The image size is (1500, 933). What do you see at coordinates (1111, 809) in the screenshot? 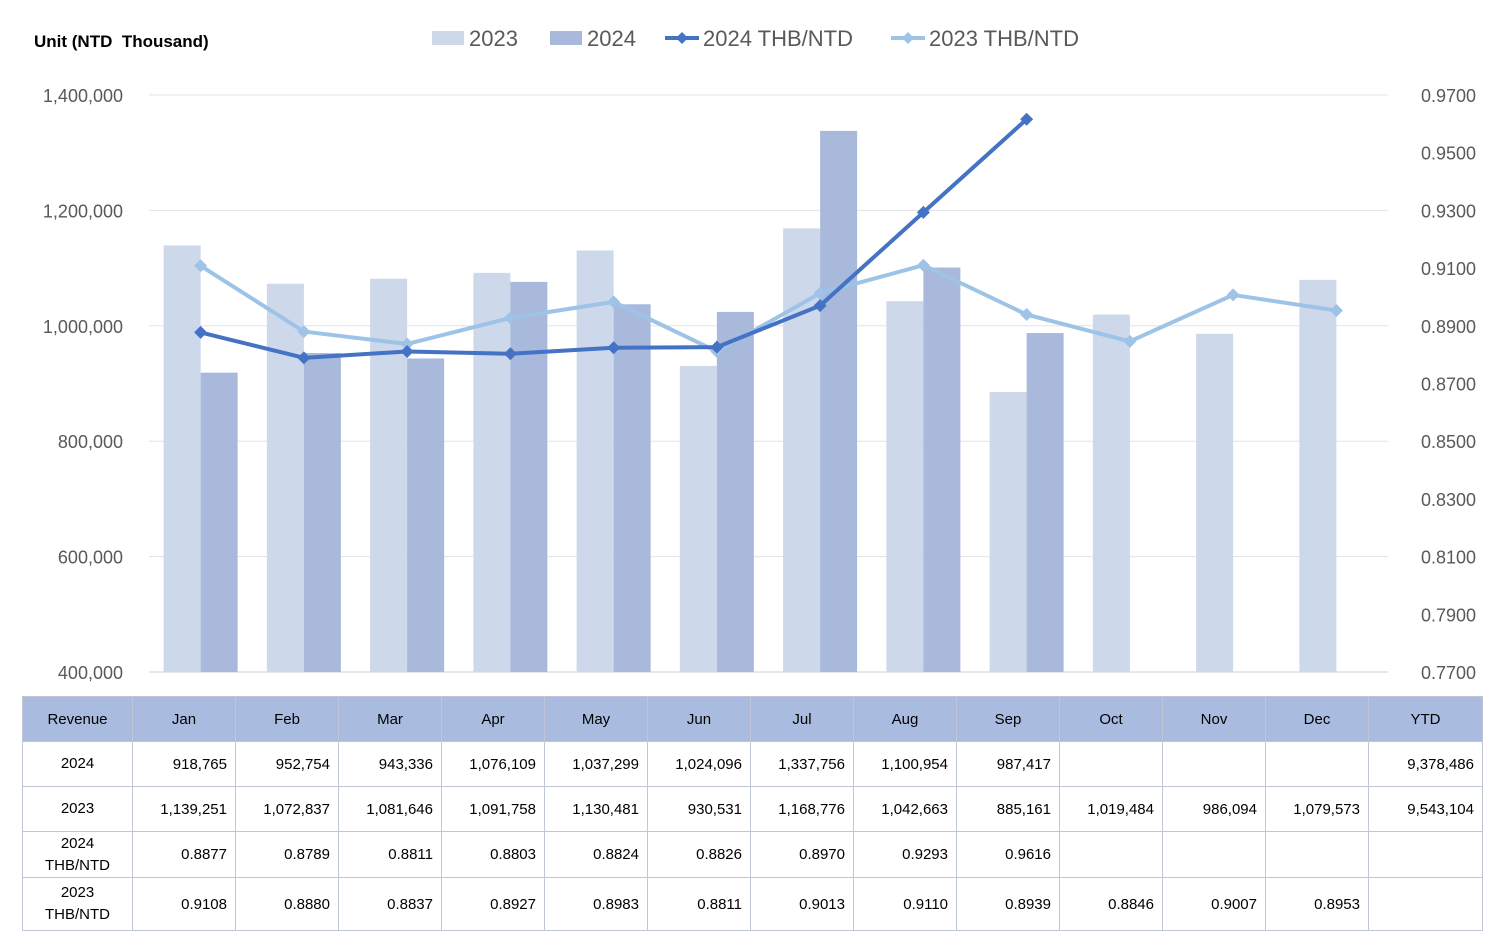
I see `table-cell: 1,019,484` at bounding box center [1111, 809].